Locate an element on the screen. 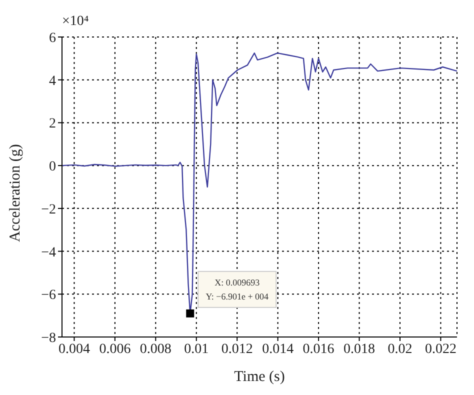 This screenshot has width=474, height=395. x-tick-label: 0.008 is located at coordinates (156, 349).